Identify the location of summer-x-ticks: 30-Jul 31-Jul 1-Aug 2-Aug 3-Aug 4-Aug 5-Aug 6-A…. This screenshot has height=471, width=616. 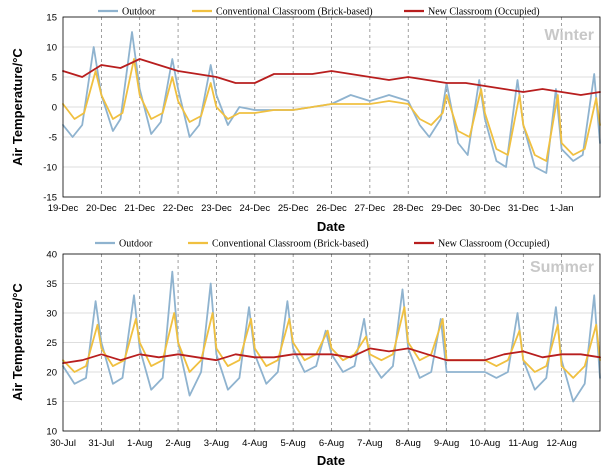
(313, 443).